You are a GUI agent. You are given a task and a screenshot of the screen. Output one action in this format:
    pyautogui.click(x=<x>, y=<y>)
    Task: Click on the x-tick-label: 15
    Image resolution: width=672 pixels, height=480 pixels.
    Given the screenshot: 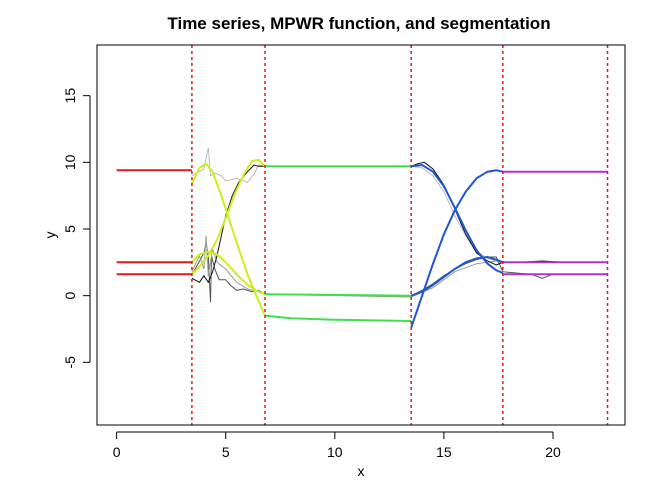 What is the action you would take?
    pyautogui.click(x=444, y=452)
    